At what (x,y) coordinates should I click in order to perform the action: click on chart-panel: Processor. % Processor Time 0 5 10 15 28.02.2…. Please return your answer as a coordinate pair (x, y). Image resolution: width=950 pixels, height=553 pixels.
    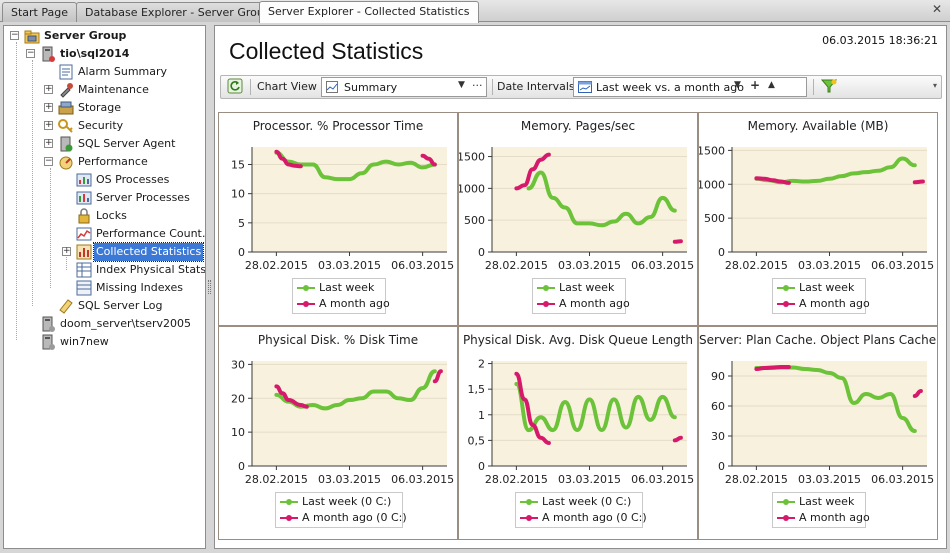
    Looking at the image, I should click on (338, 219).